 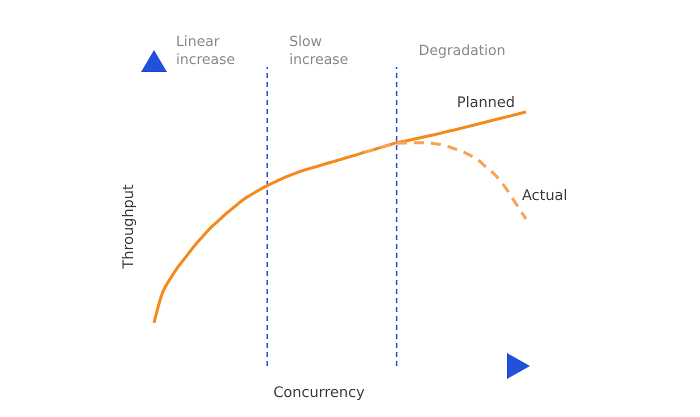 I want to click on text: Linear increase, so click(x=206, y=51).